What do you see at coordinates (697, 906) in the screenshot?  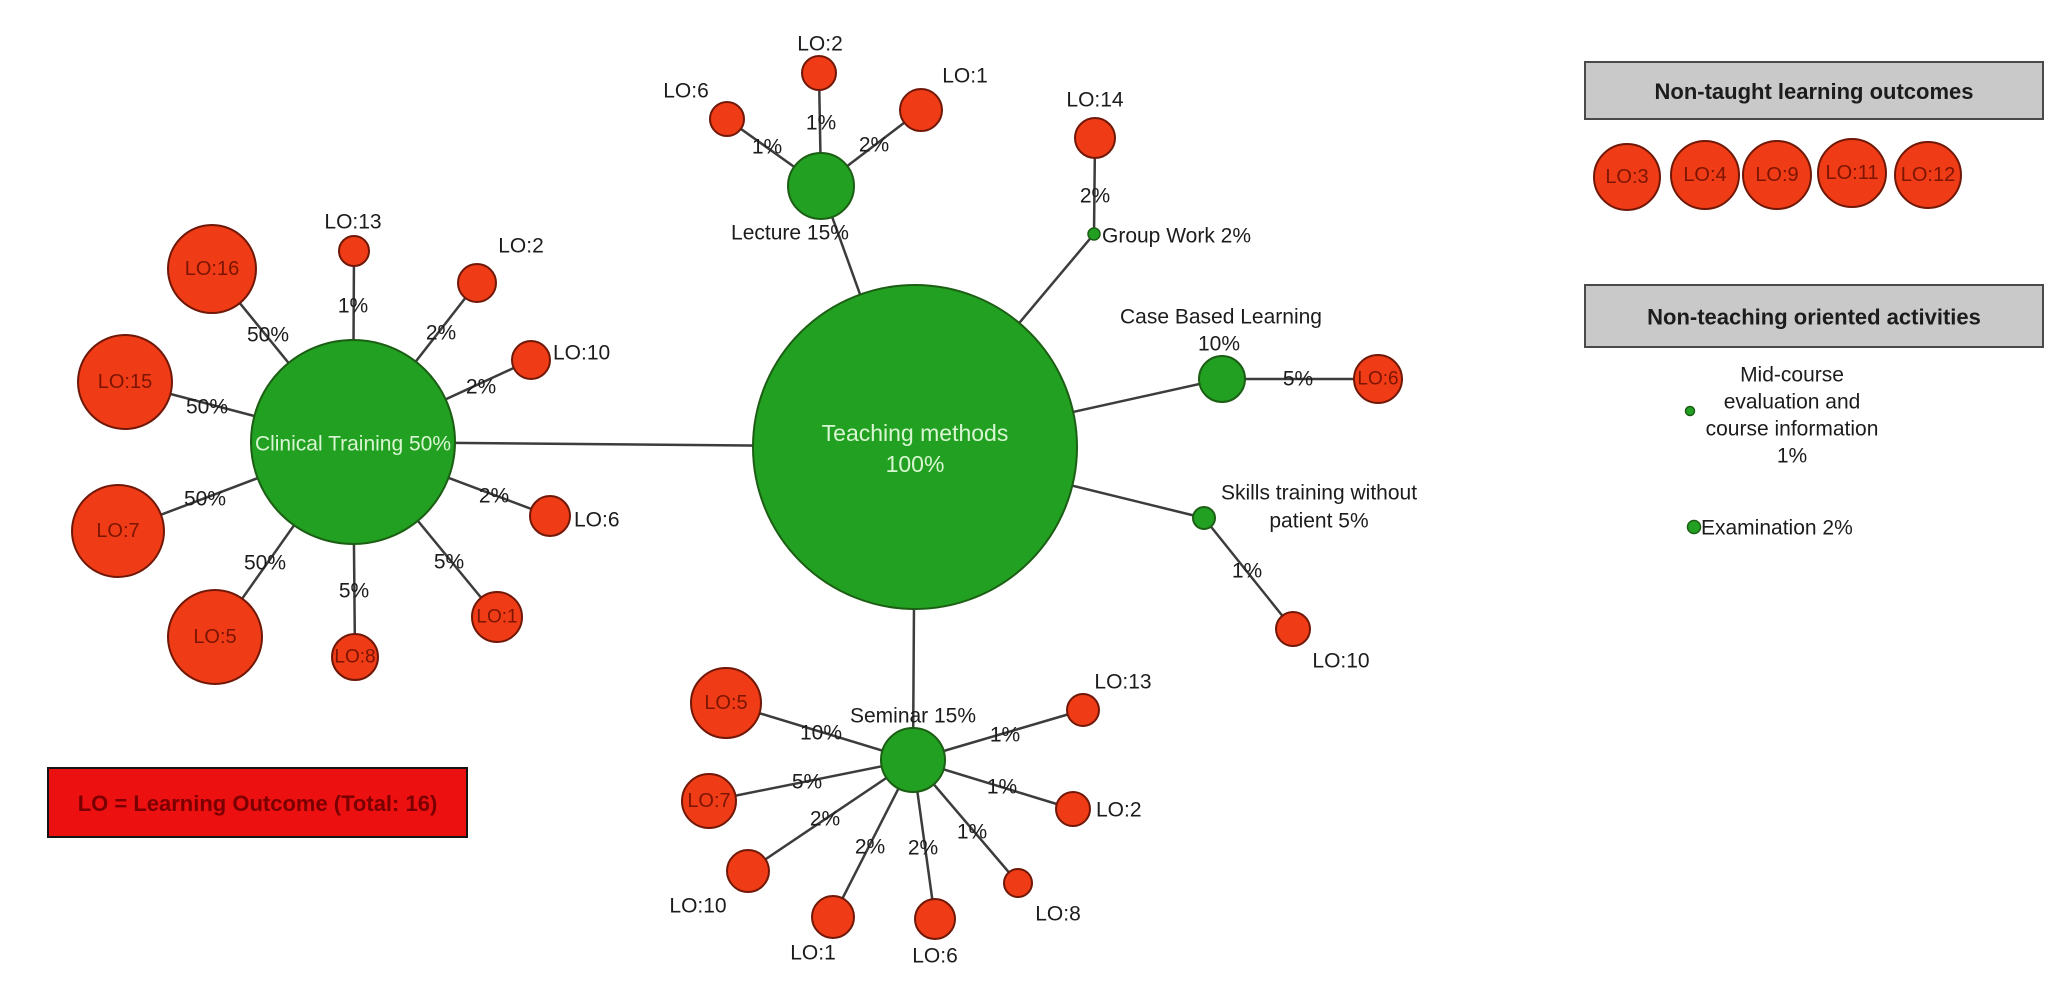 I see `seminar-lo10-label: LO:10` at bounding box center [697, 906].